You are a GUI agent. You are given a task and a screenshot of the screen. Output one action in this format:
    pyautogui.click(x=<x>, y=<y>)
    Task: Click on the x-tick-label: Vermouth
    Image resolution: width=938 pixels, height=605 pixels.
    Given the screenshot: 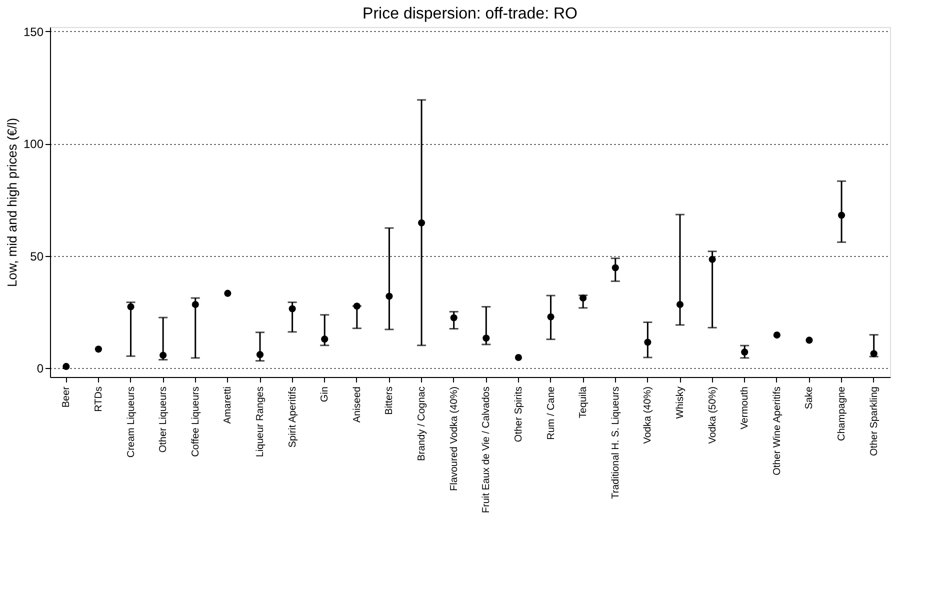 What is the action you would take?
    pyautogui.click(x=745, y=408)
    